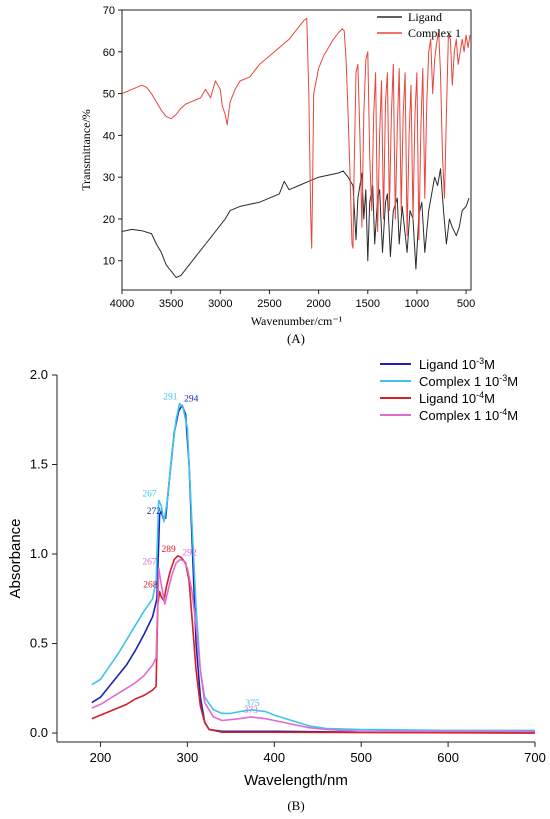  Describe the element at coordinates (171, 304) in the screenshot. I see `x-tick-label: 3500` at that location.